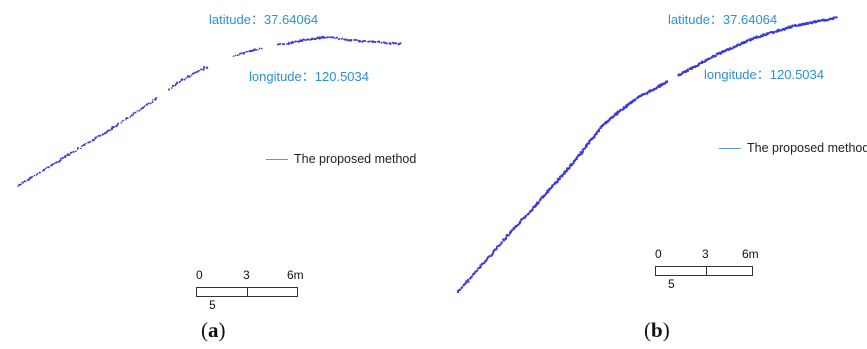 Image resolution: width=867 pixels, height=349 pixels. Describe the element at coordinates (807, 148) in the screenshot. I see `legend-label-b: The proposed method` at that location.